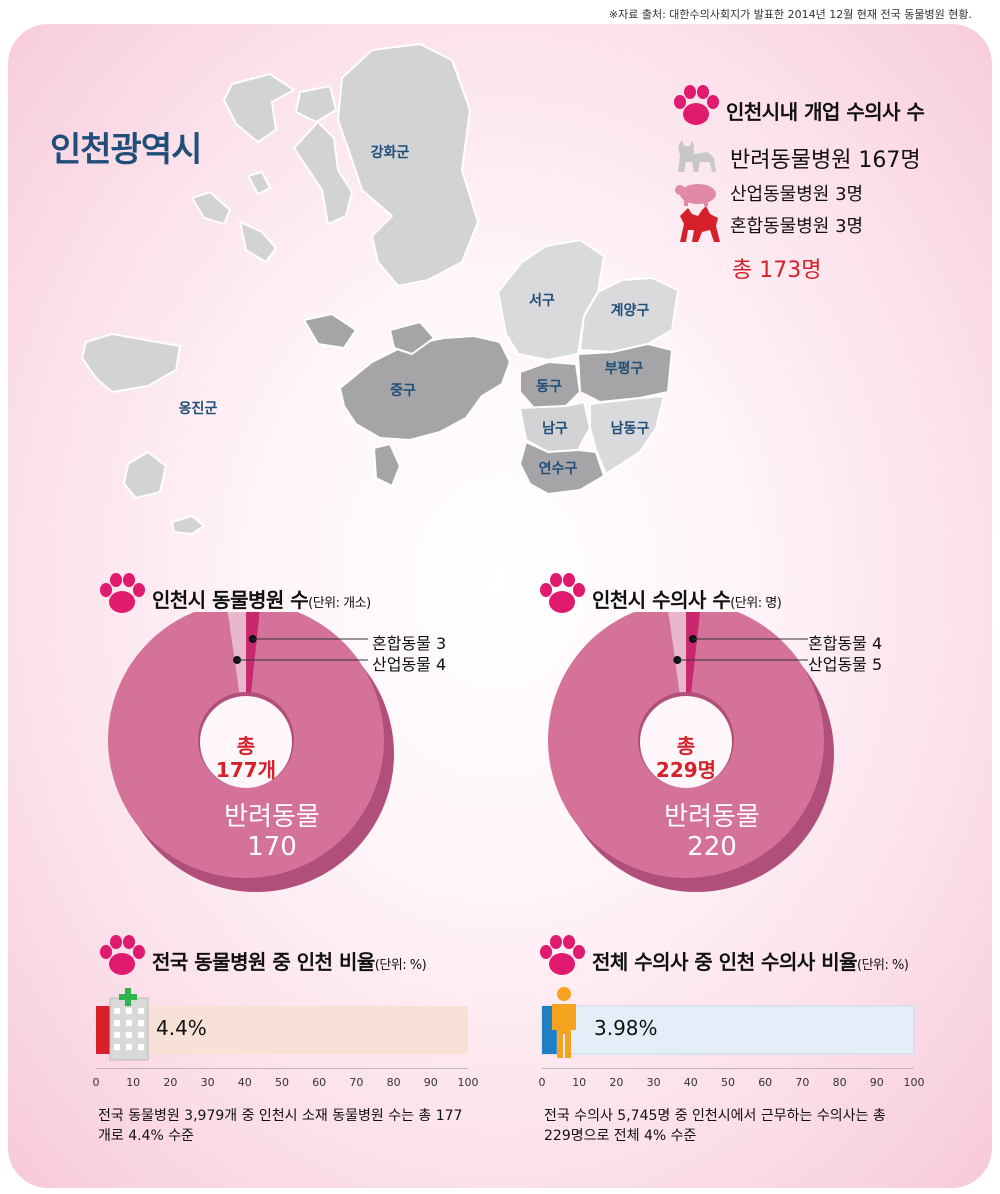  I want to click on map-region-jung-islet1, so click(330, 331).